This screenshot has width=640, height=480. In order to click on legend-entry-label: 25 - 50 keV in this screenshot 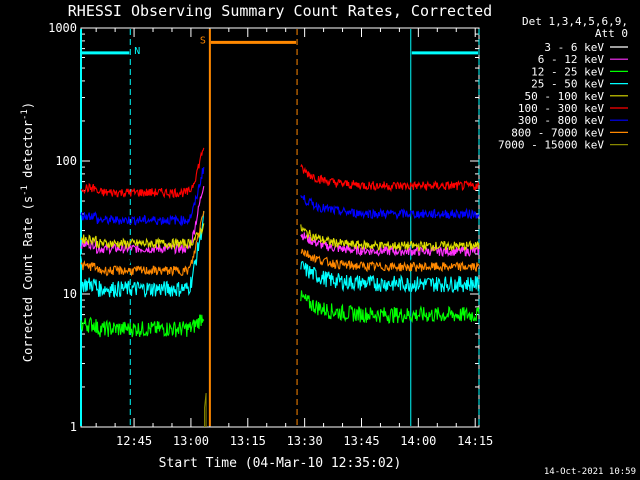, I will do `click(567, 84)`.